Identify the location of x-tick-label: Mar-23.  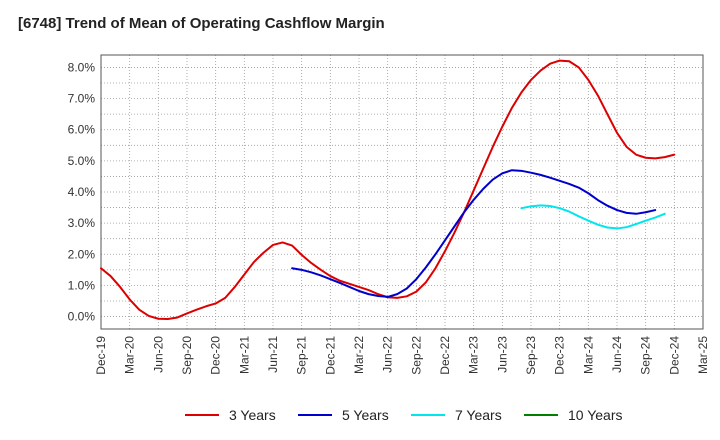
(474, 355).